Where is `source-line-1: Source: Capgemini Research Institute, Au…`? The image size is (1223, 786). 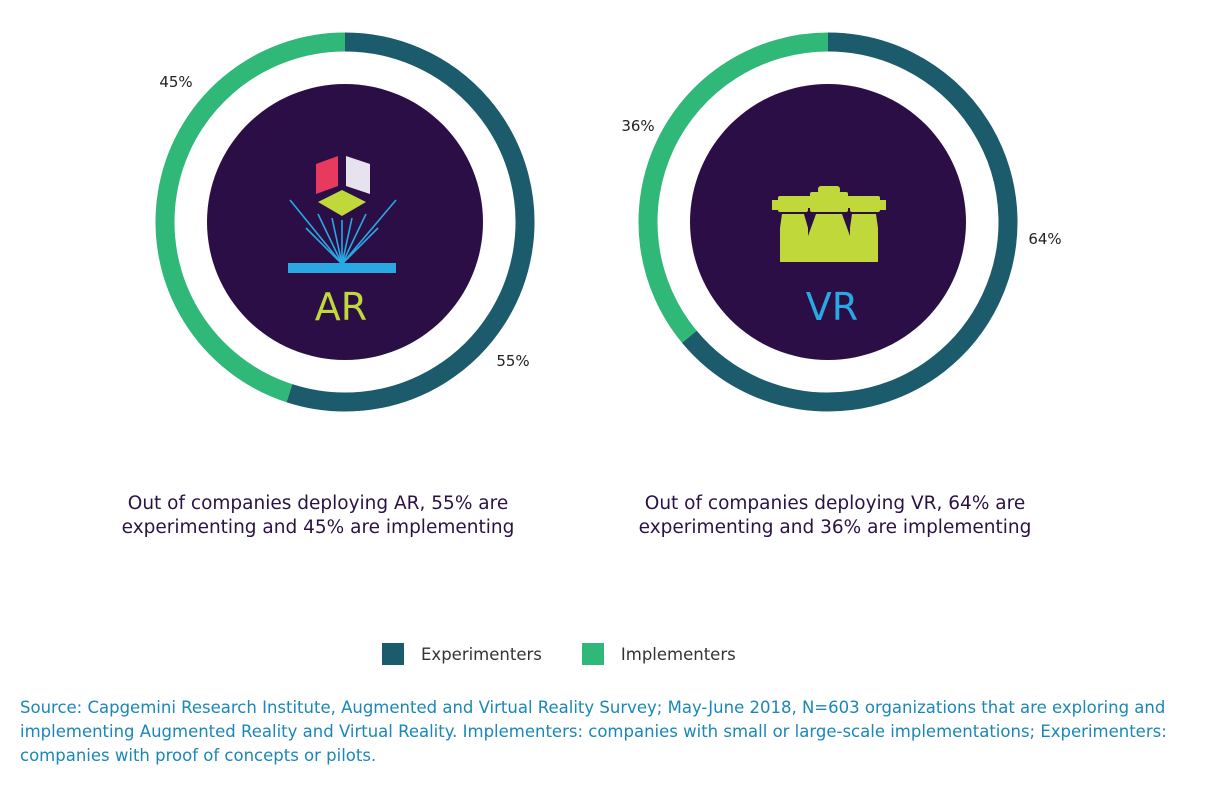
source-line-1: Source: Capgemini Research Institute, Au… is located at coordinates (593, 707).